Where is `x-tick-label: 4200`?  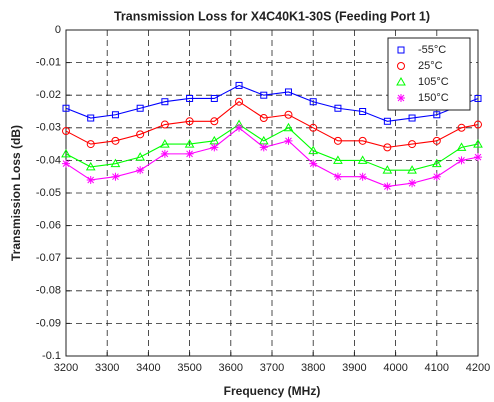
x-tick-label: 4200 is located at coordinates (478, 368).